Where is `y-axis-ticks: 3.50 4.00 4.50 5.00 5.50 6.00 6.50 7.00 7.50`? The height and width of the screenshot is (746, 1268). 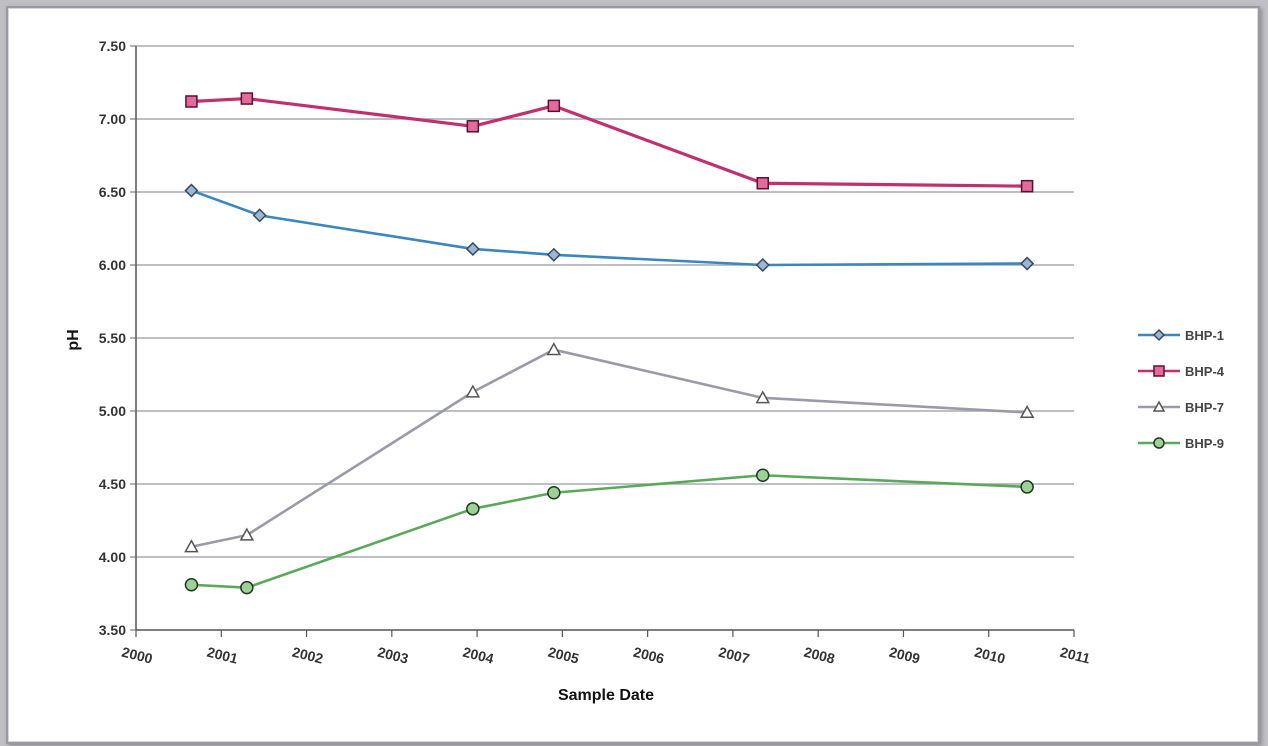 y-axis-ticks: 3.50 4.00 4.50 5.00 5.50 6.00 6.50 7.00 7.50 is located at coordinates (117, 338).